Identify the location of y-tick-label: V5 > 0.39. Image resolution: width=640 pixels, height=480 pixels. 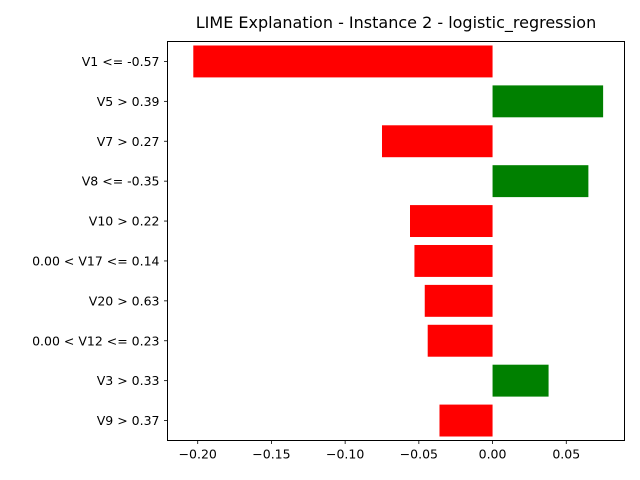
(128, 101).